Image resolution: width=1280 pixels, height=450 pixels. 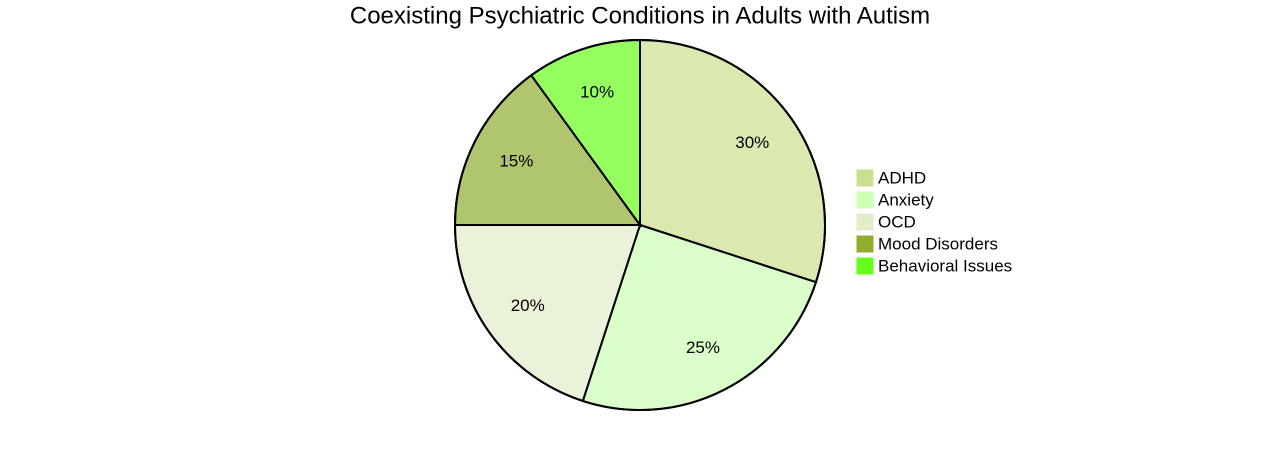 What do you see at coordinates (516, 160) in the screenshot?
I see `slice-label: 15%` at bounding box center [516, 160].